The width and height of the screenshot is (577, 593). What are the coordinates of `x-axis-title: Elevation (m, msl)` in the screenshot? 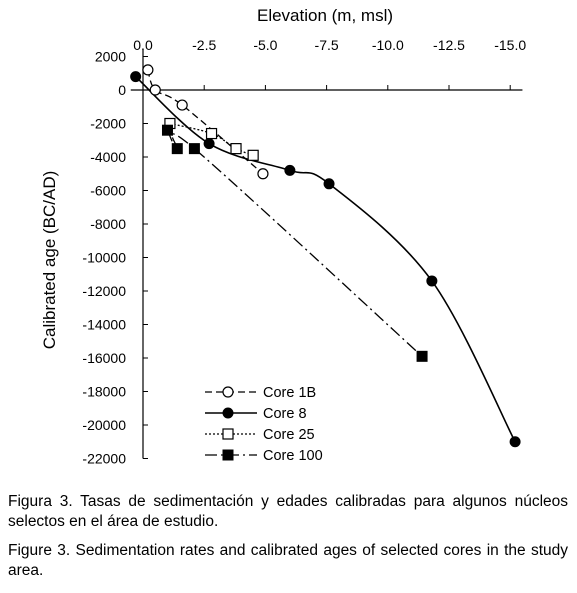 It's located at (325, 15).